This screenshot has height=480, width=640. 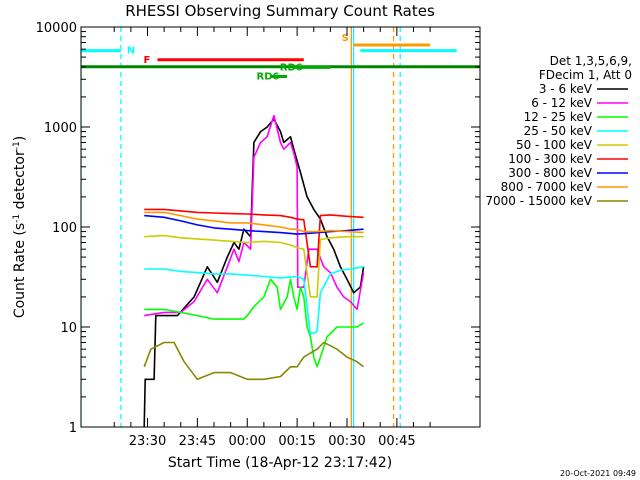 I want to click on x-tick-label: 00:00, so click(x=247, y=441).